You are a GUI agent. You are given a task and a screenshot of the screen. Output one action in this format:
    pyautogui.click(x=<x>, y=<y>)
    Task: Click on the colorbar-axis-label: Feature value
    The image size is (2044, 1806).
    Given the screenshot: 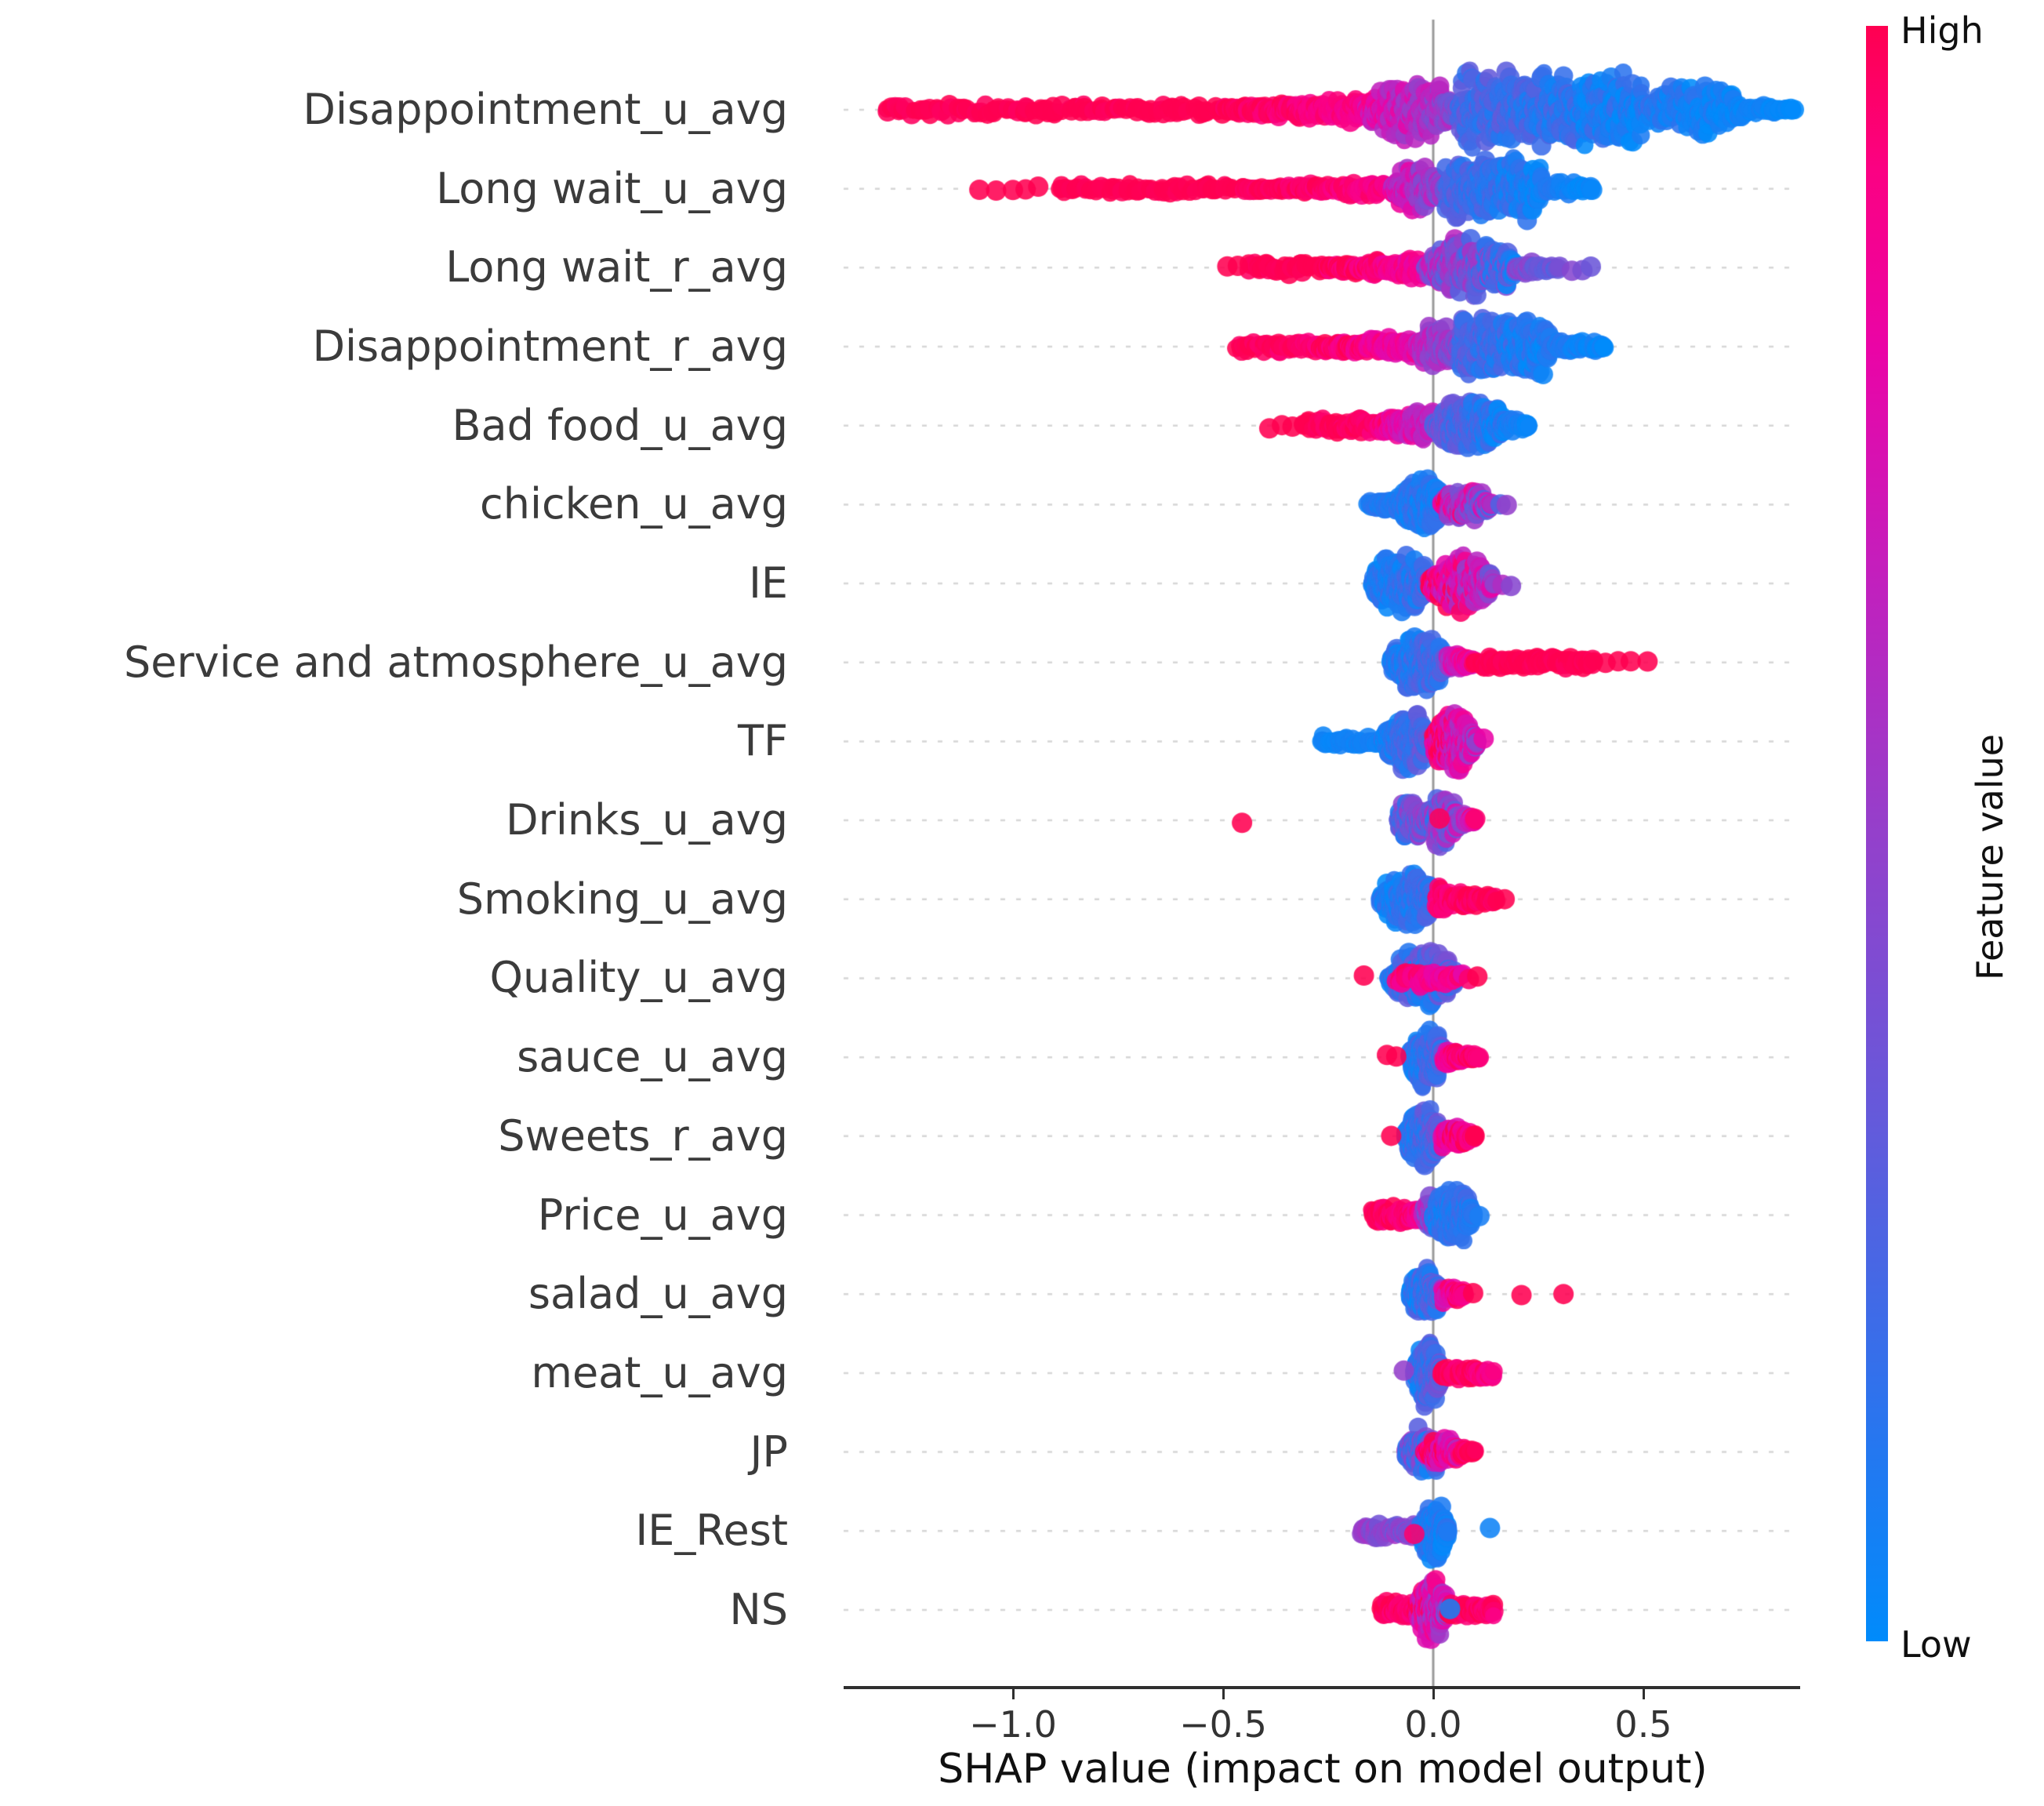 What is the action you would take?
    pyautogui.click(x=1990, y=857)
    